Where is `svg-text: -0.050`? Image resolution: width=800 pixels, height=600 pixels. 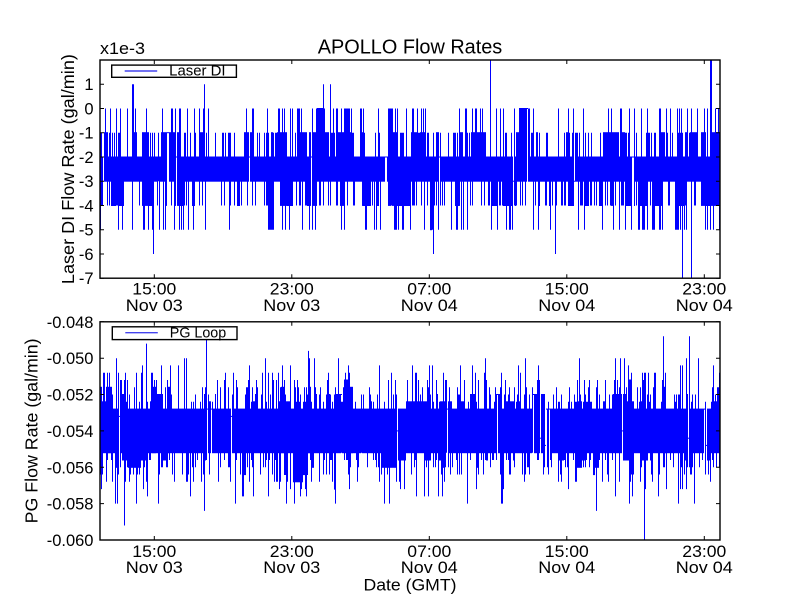
svg-text: -0.050 is located at coordinates (70, 359).